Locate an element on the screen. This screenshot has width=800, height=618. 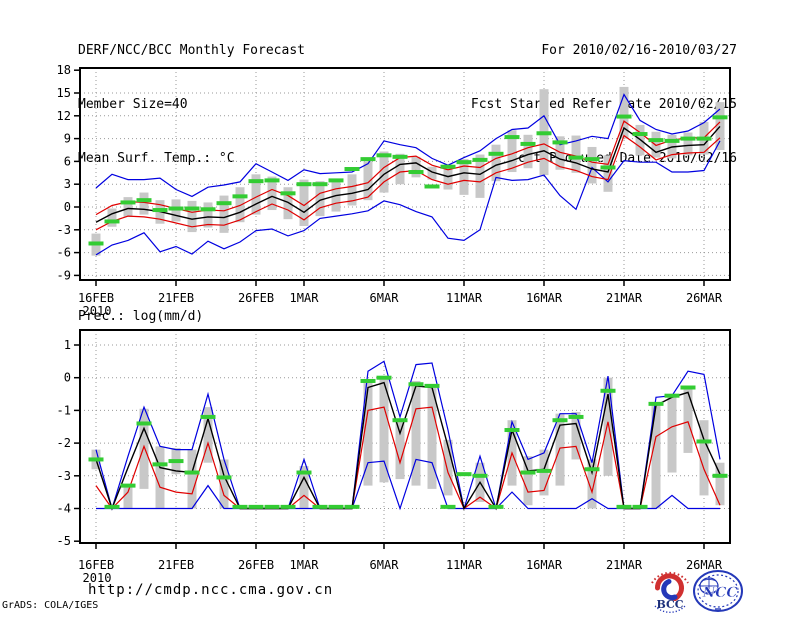
bcc-logo-text: BCC is located at coordinates (669, 604).